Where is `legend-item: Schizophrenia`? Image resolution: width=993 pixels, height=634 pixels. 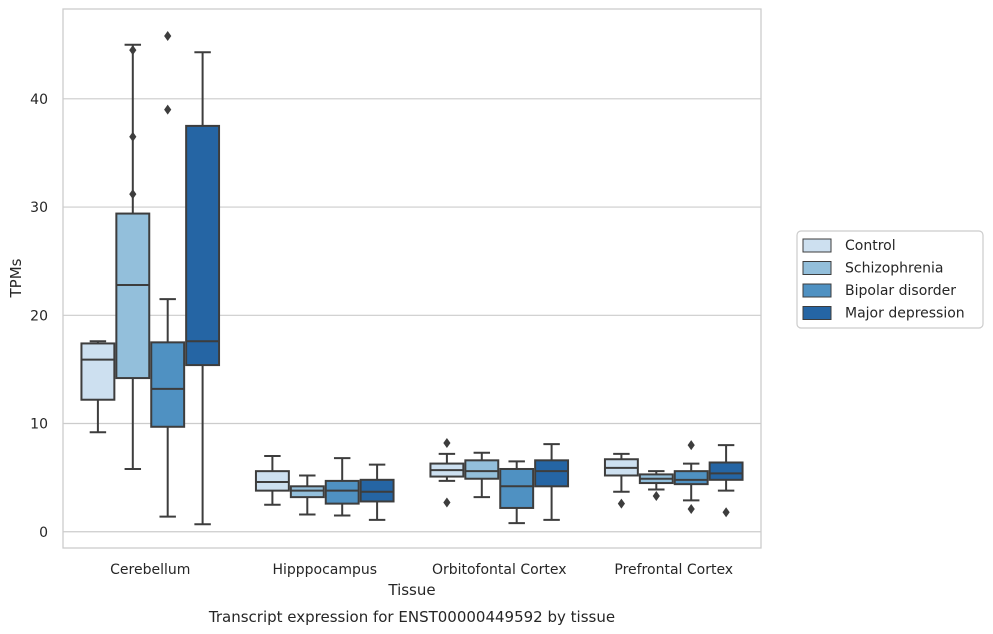
legend-item: Schizophrenia is located at coordinates (872, 269).